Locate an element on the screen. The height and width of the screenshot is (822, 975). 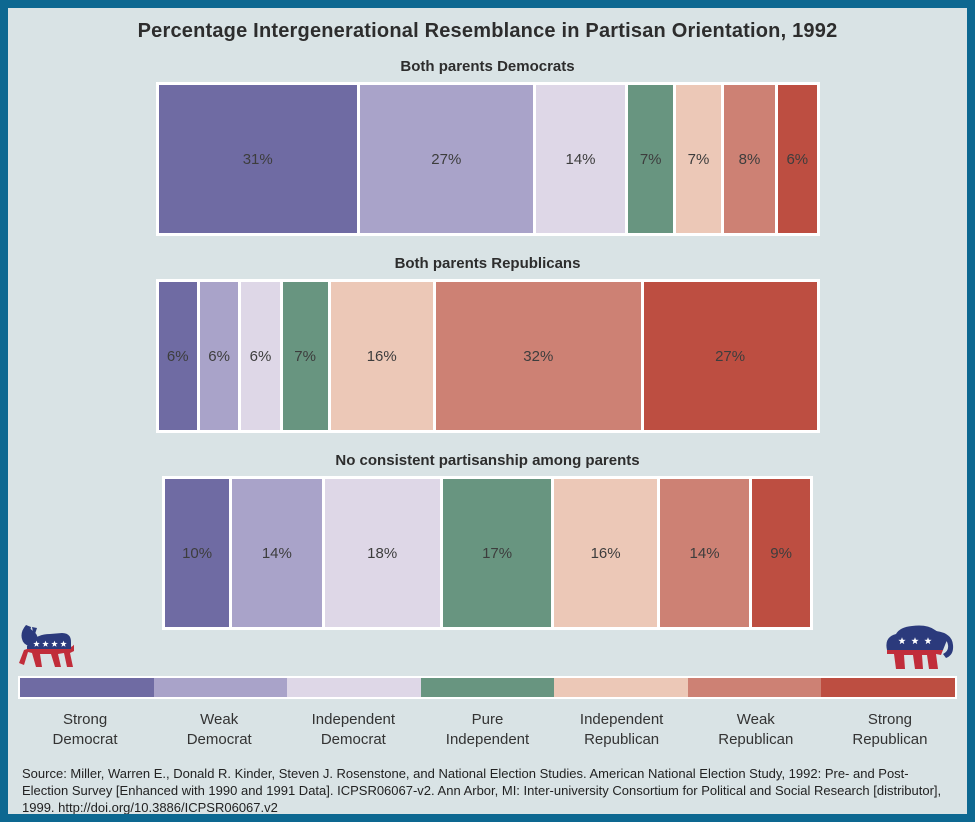
legend-label-strong-democrat: Strong Democrat is located at coordinates (85, 729).